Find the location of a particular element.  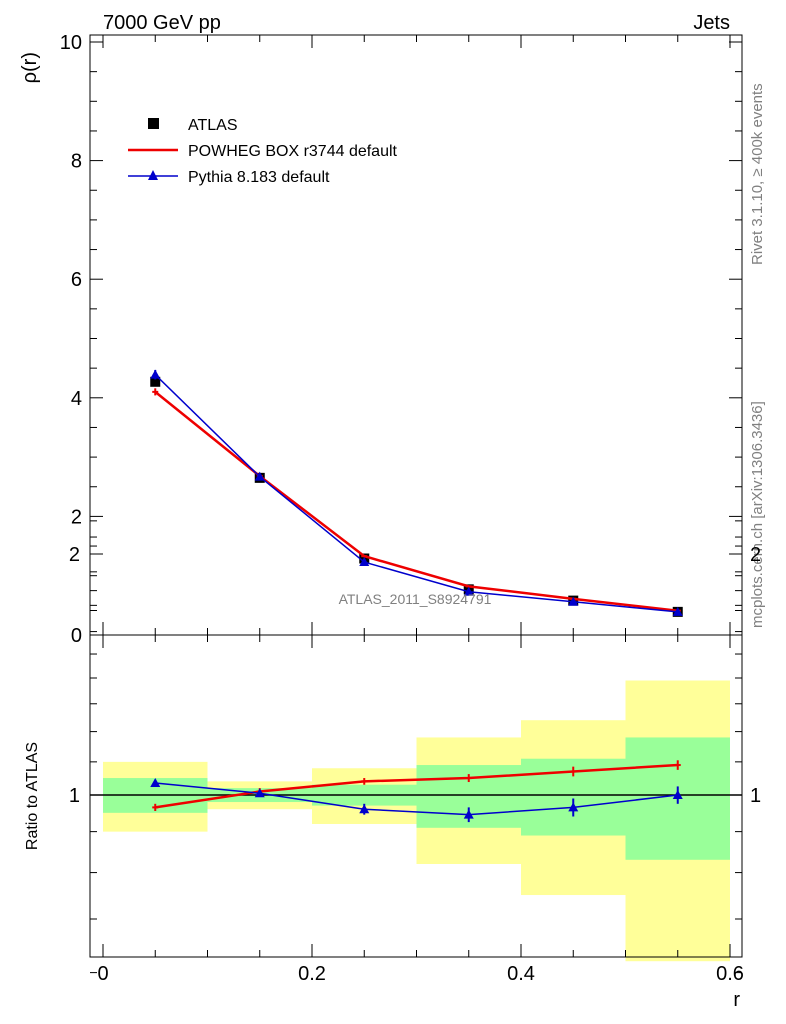

legend-pythia-8-183-default-marker is located at coordinates (153, 175).